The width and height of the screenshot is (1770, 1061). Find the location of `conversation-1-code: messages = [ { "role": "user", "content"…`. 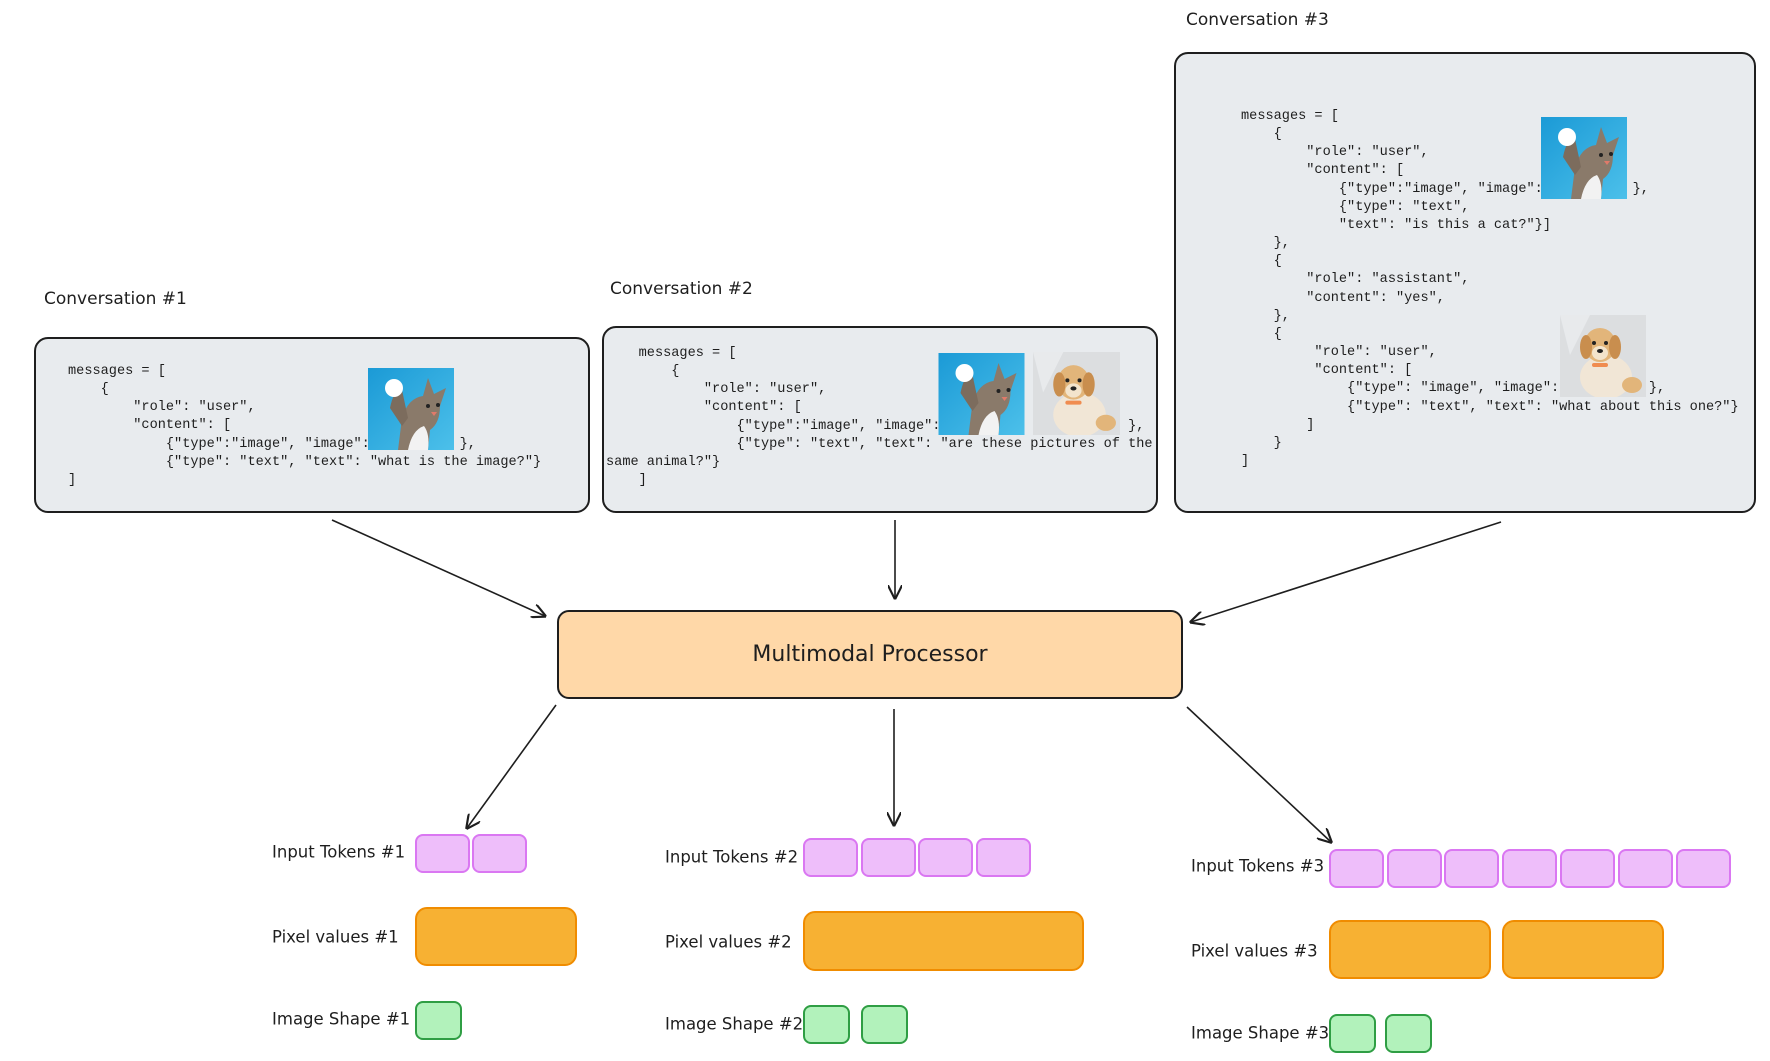

conversation-1-code: messages = [ { "role": "user", "content"… is located at coordinates (305, 426).